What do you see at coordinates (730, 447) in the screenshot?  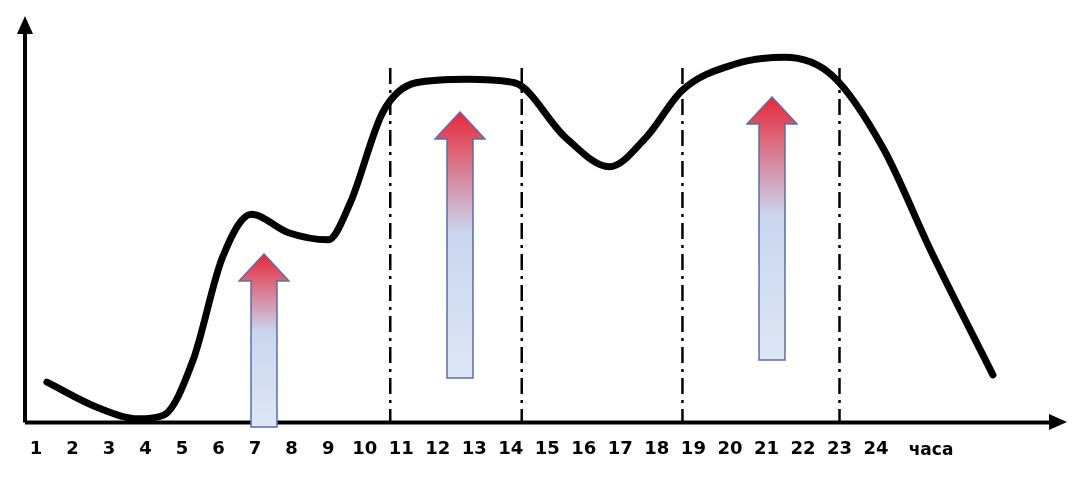 I see `x-tick-label: 20` at bounding box center [730, 447].